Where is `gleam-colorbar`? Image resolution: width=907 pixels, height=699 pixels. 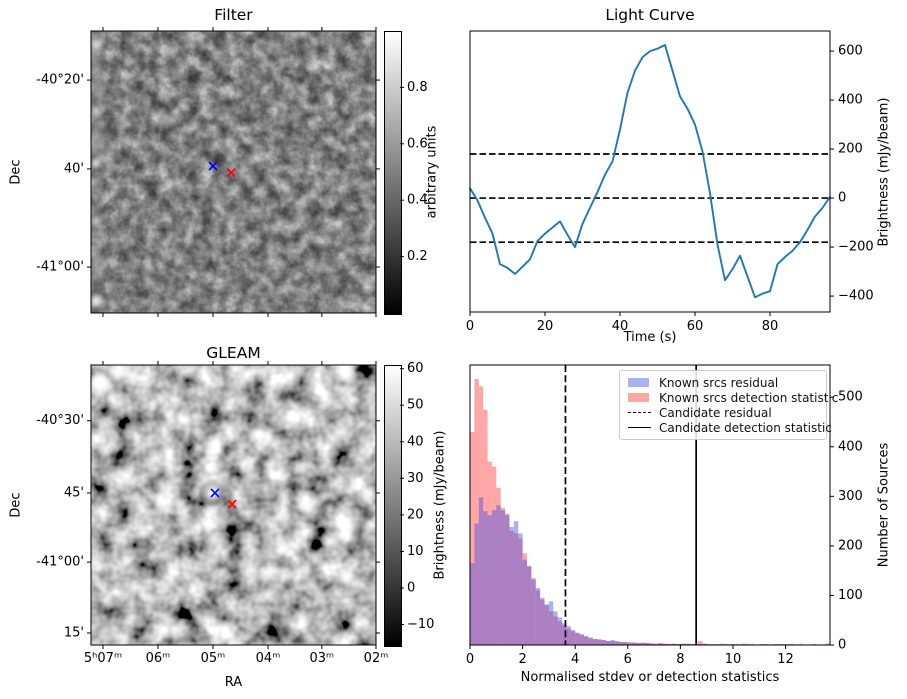
gleam-colorbar is located at coordinates (393, 506).